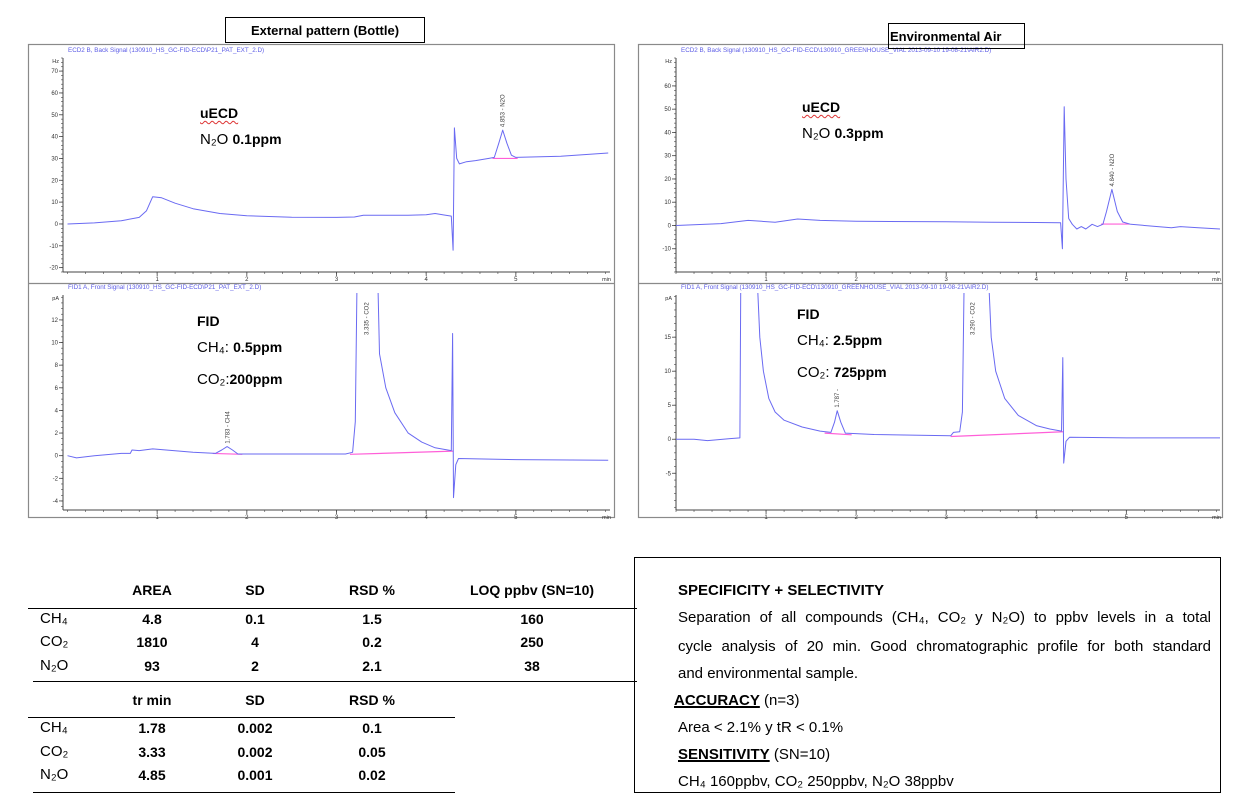  What do you see at coordinates (1113, 169) in the screenshot?
I see `peak-label: 4.840 - N2O` at bounding box center [1113, 169].